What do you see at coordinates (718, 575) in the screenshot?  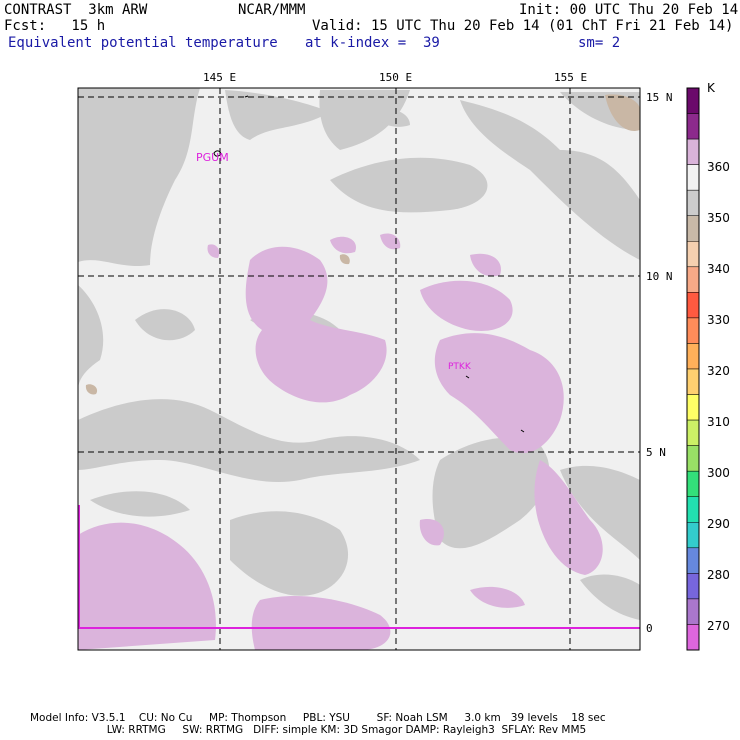 I see `colorbar-tick-label: 280` at bounding box center [718, 575].